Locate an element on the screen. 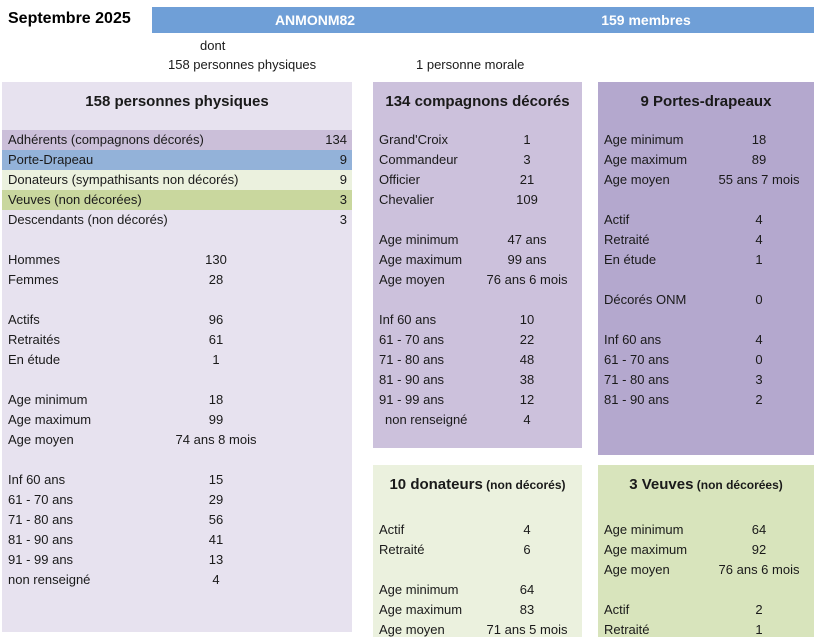  stat-value: 22 is located at coordinates (527, 339).